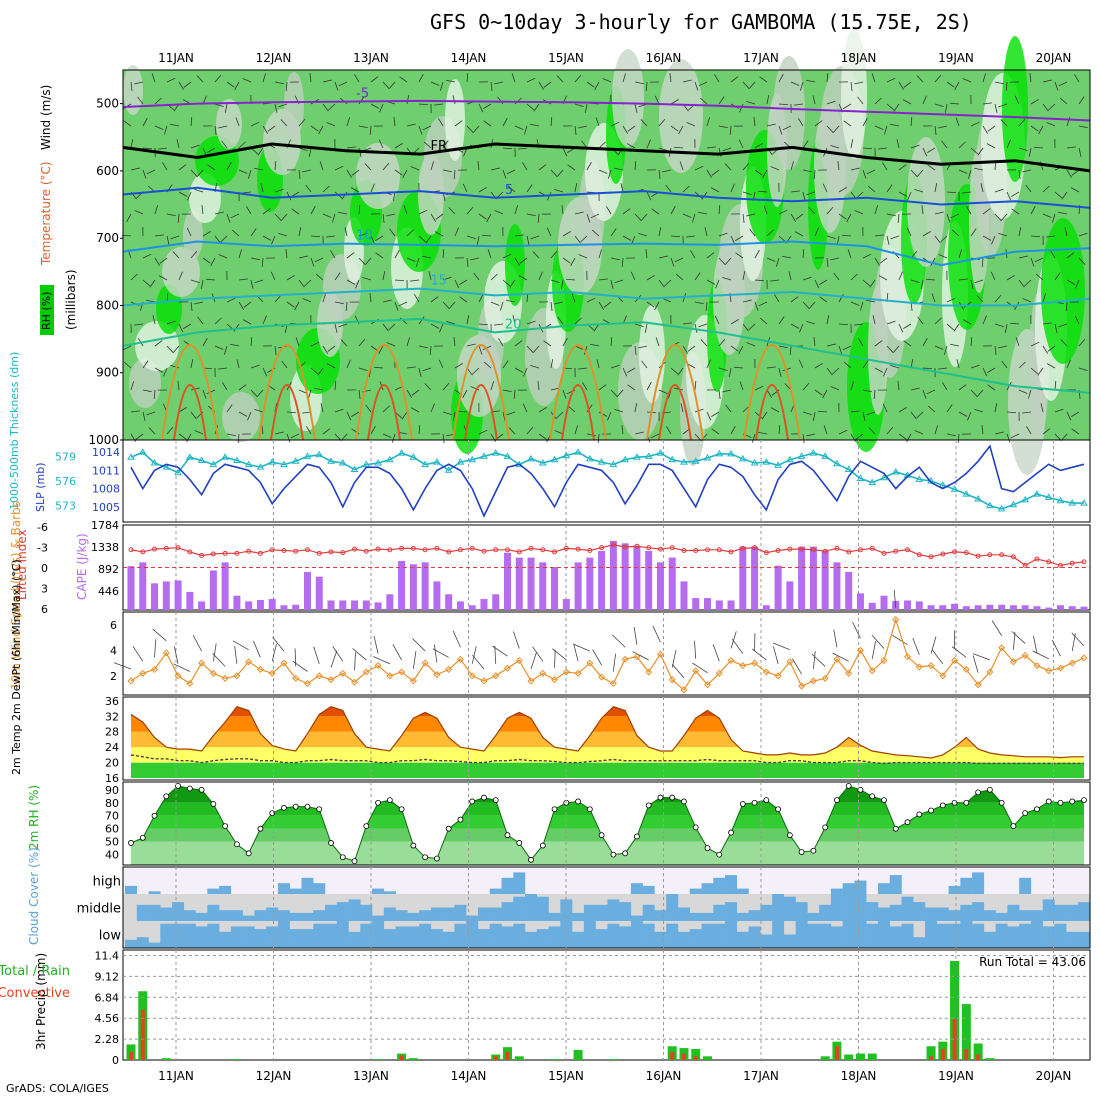  Describe the element at coordinates (112, 747) in the screenshot. I see `temperature-tick: 24` at that location.